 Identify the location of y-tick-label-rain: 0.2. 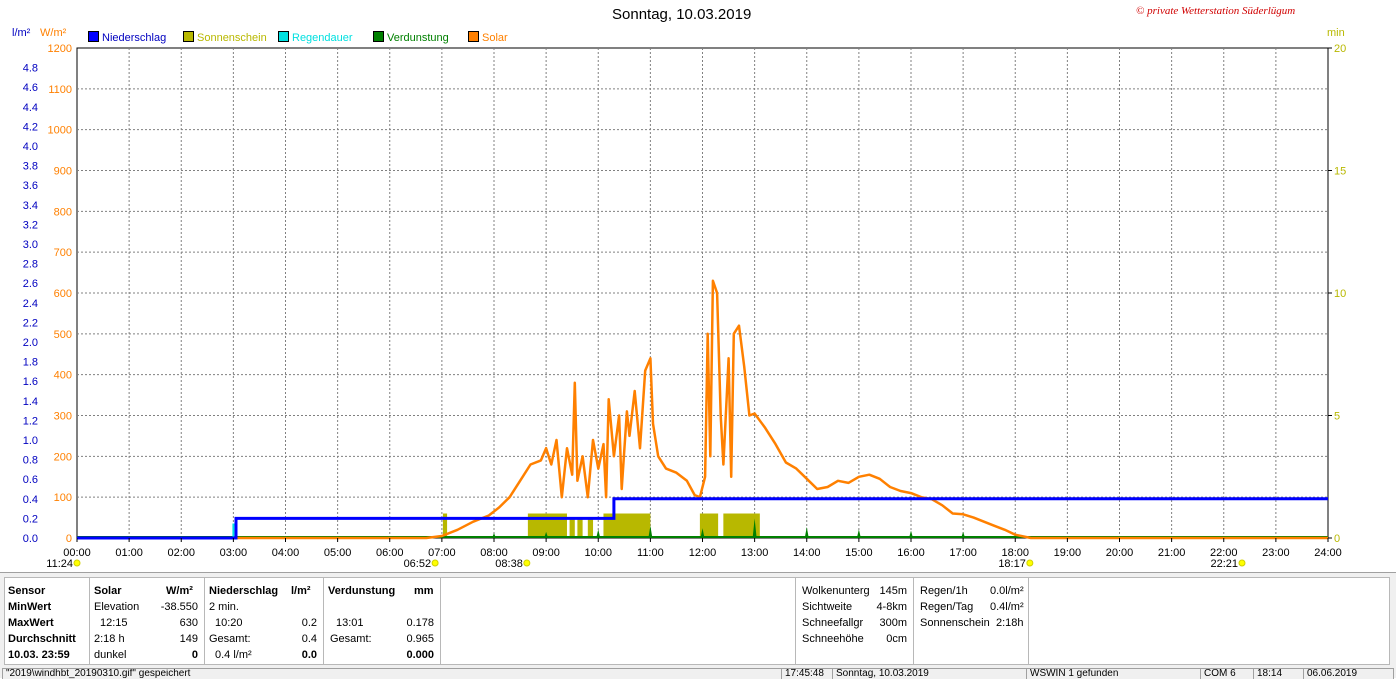
(30, 519).